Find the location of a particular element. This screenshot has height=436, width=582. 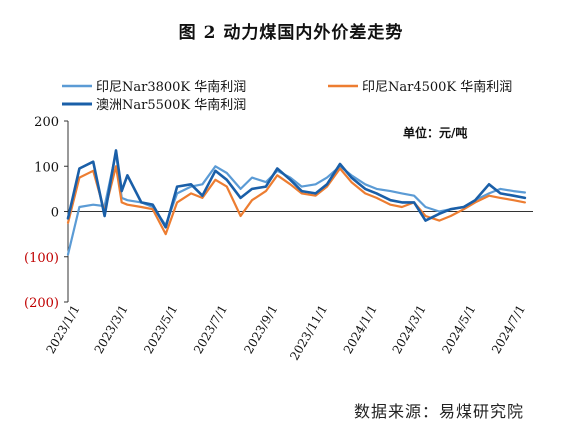

legend-label: 澳洲Nar5500K 华南利润 is located at coordinates (171, 105).